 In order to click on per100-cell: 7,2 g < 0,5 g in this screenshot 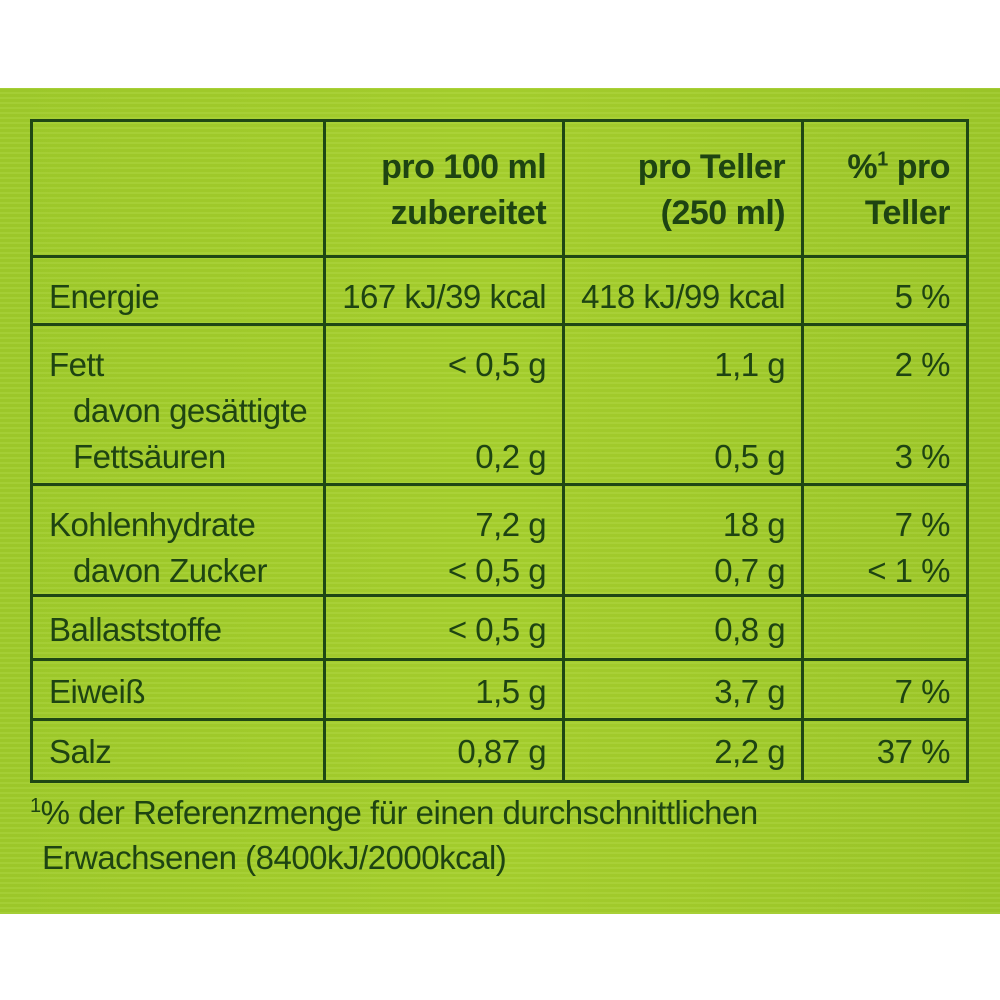, I will do `click(444, 540)`.